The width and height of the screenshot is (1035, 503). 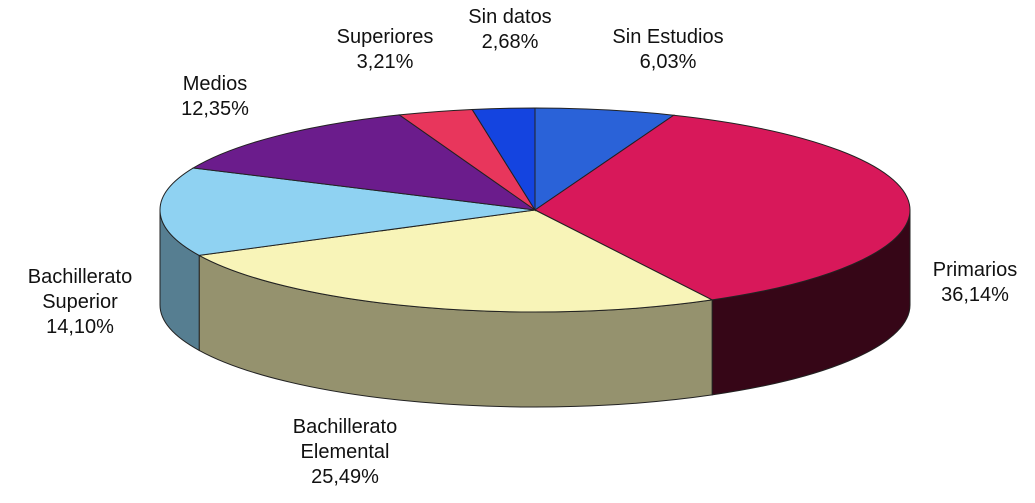 I want to click on slice-value: 36,14%, so click(x=975, y=295).